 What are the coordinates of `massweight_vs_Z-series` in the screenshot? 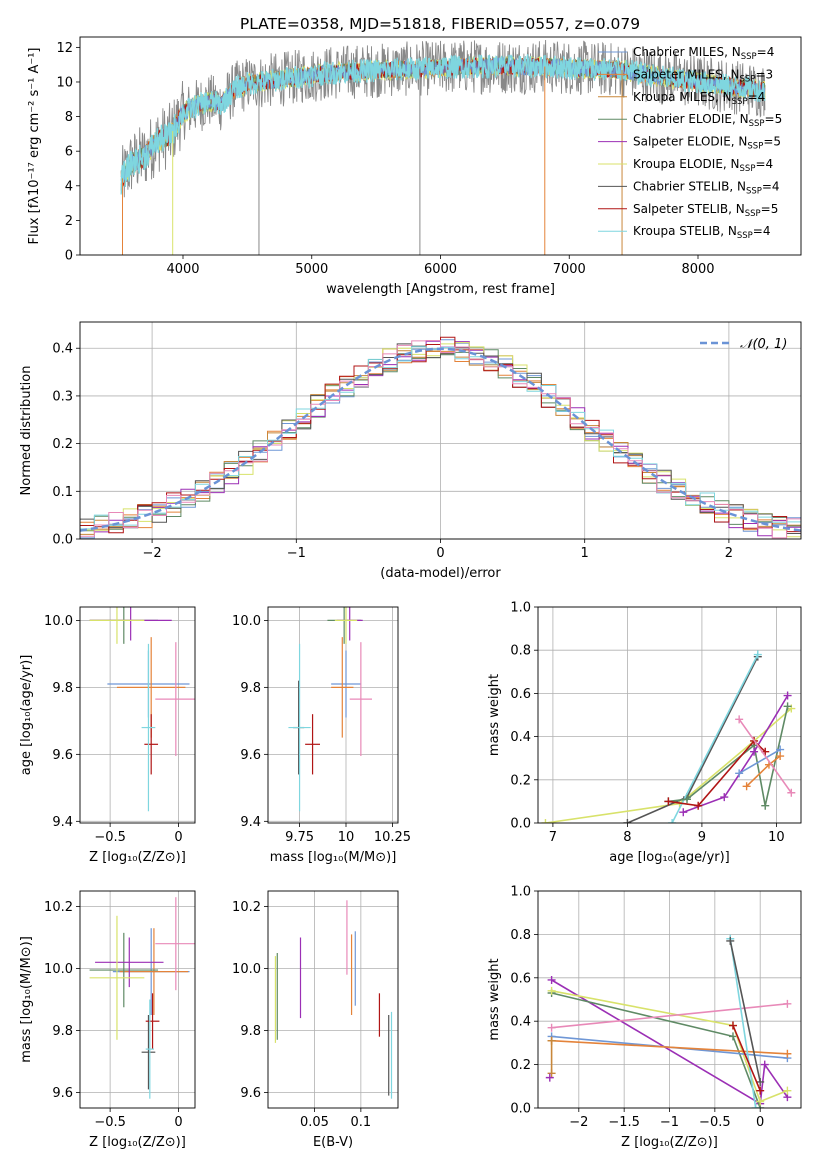 It's located at (668, 1021).